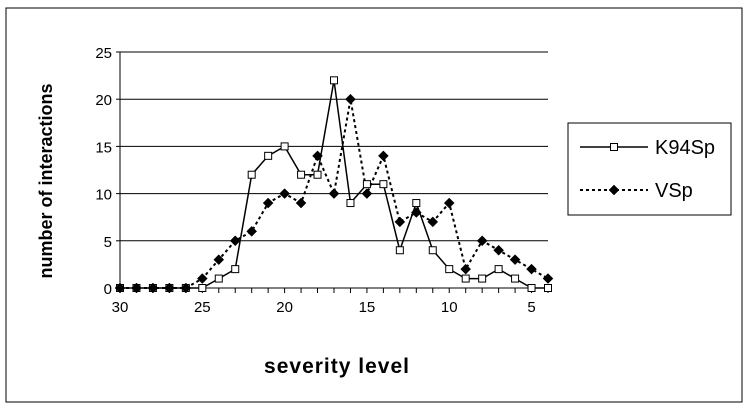 The image size is (745, 405). I want to click on y-tick-label: 5, so click(108, 242).